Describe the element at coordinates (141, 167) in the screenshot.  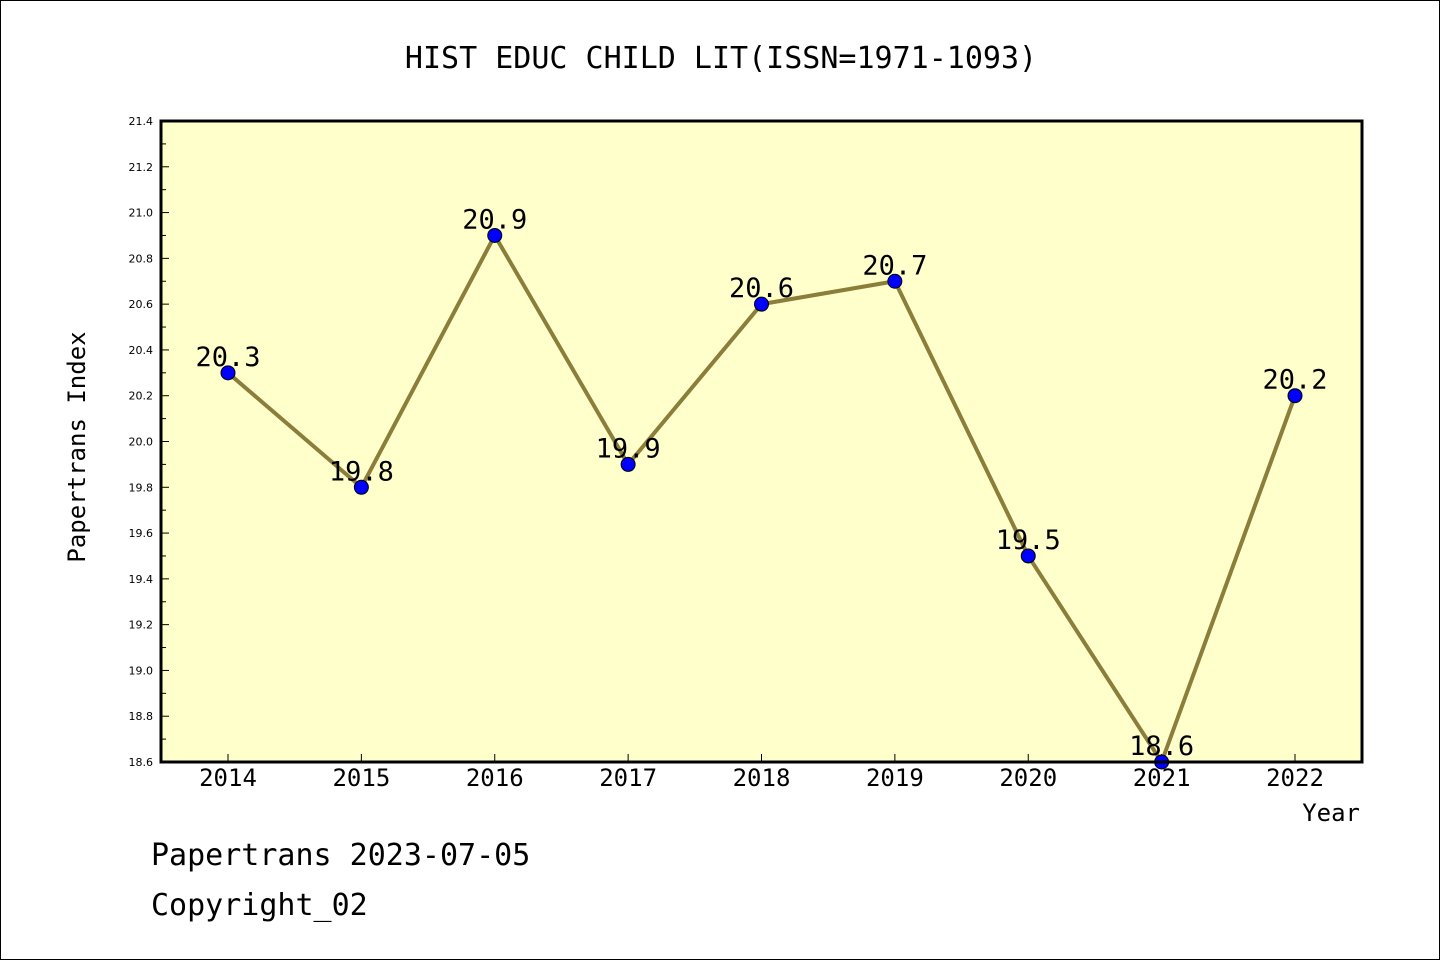
I see `y-tick-label: 21.2` at that location.